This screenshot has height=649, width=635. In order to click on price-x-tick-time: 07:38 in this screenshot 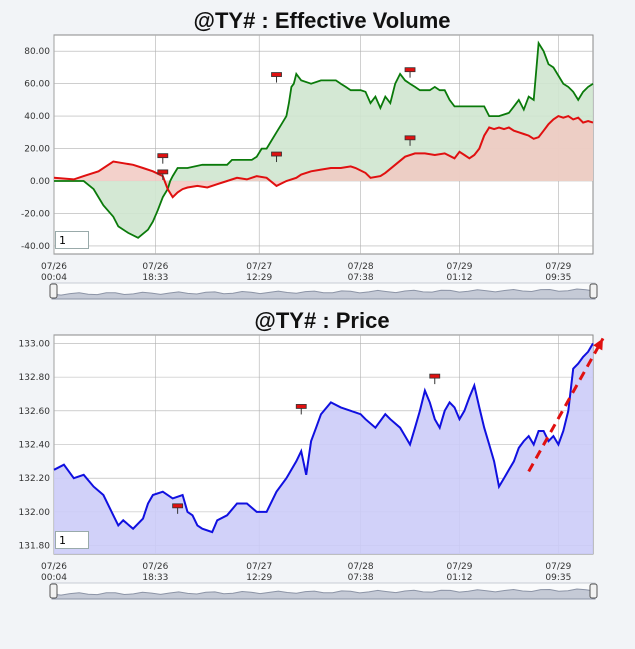, I will do `click(361, 578)`.